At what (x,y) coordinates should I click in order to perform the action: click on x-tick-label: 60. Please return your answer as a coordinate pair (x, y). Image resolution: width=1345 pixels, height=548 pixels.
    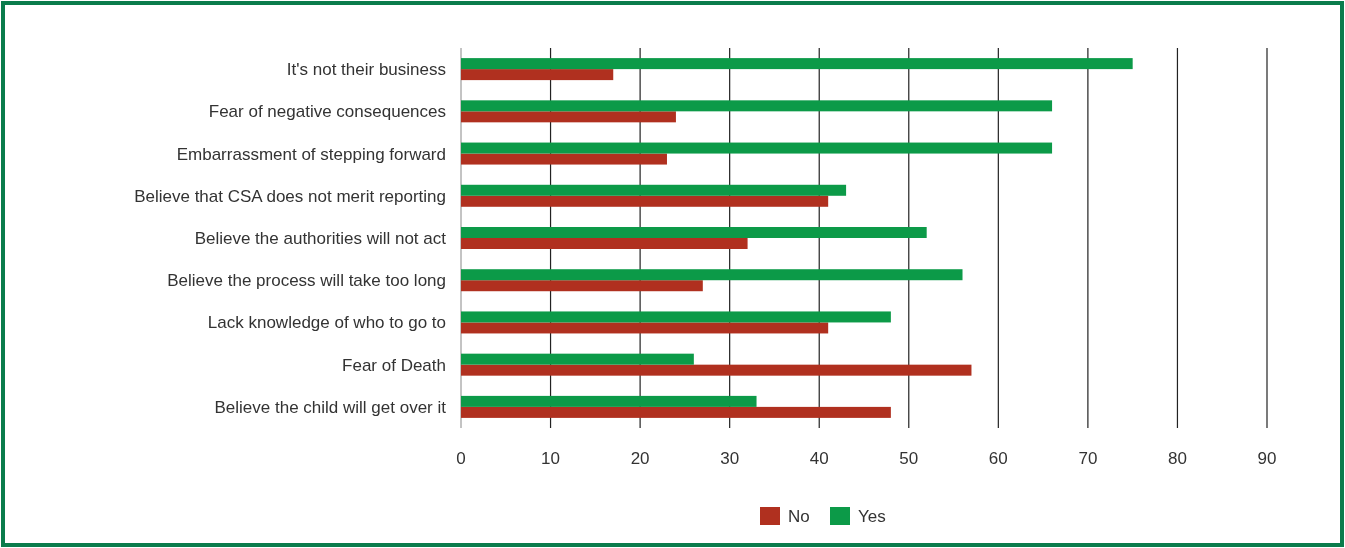
    Looking at the image, I should click on (998, 458).